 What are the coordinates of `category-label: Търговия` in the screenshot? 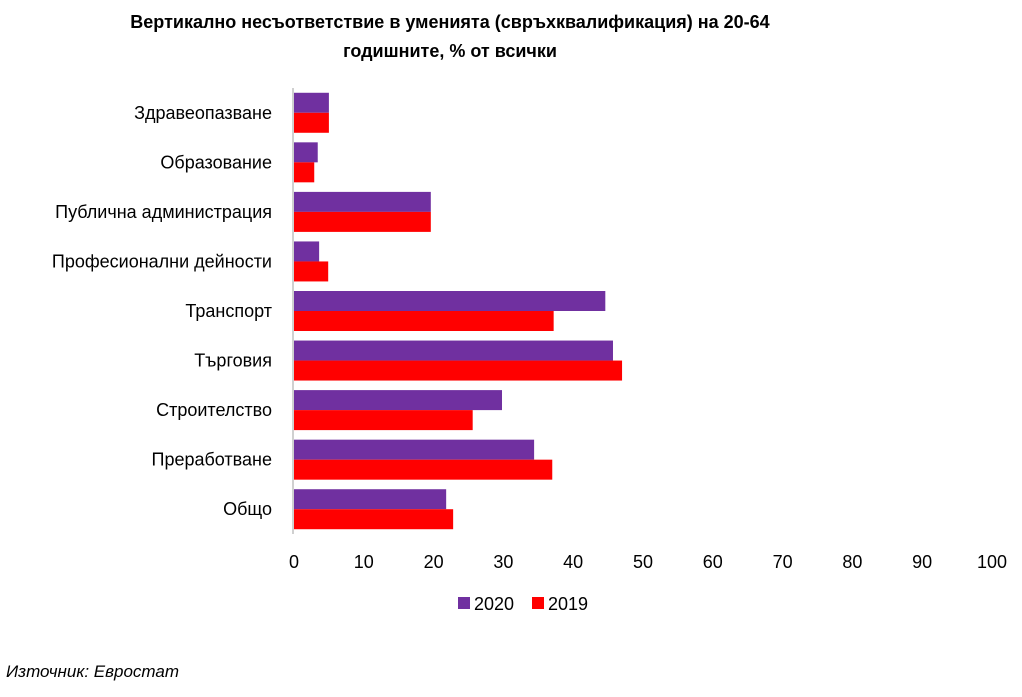 It's located at (233, 361).